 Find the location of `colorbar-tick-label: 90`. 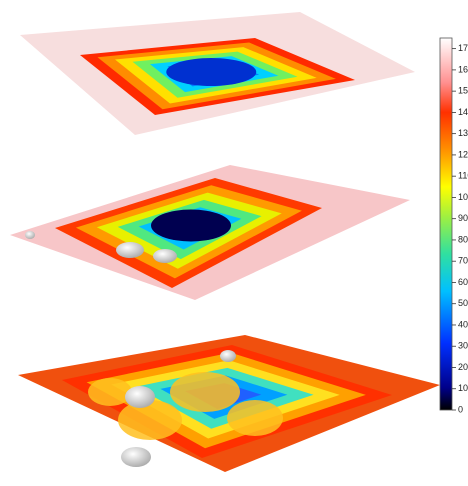

colorbar-tick-label: 90 is located at coordinates (463, 218).